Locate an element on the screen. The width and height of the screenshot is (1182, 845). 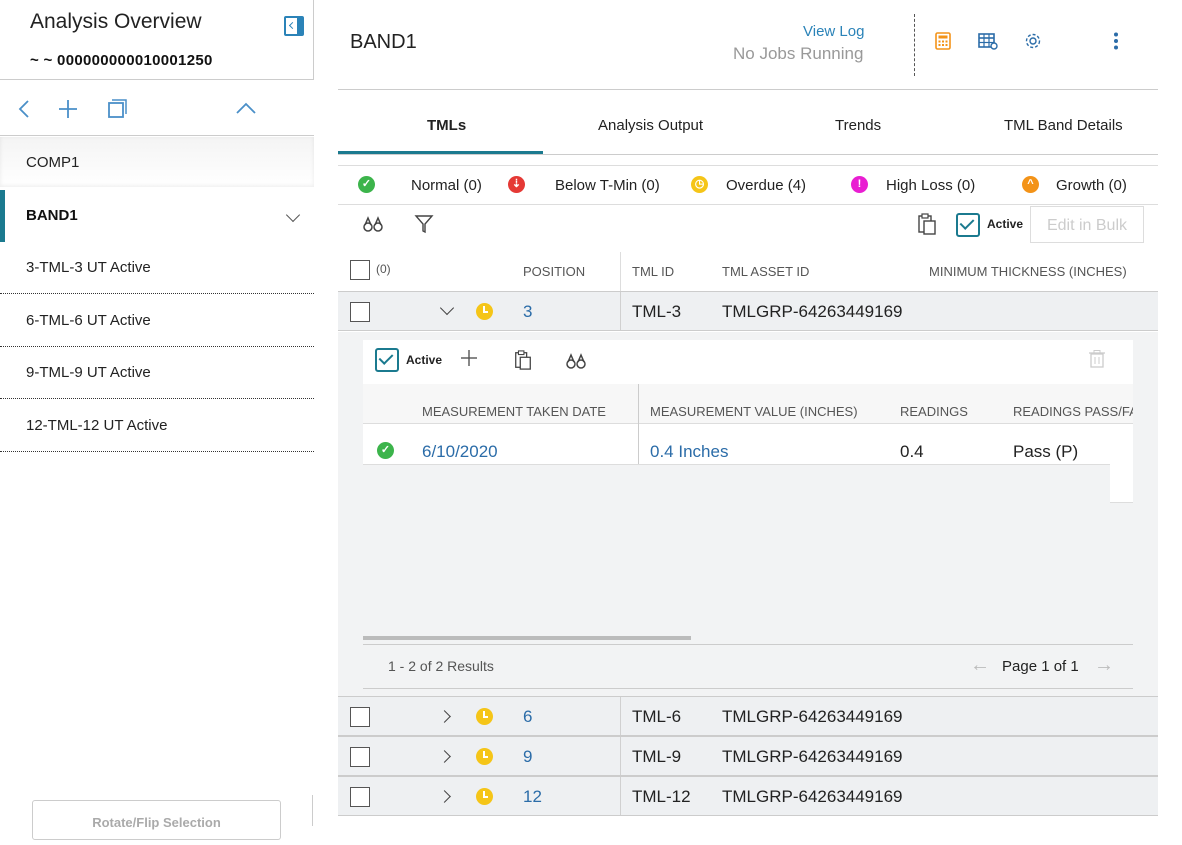
active-tab-indicator is located at coordinates (440, 153).